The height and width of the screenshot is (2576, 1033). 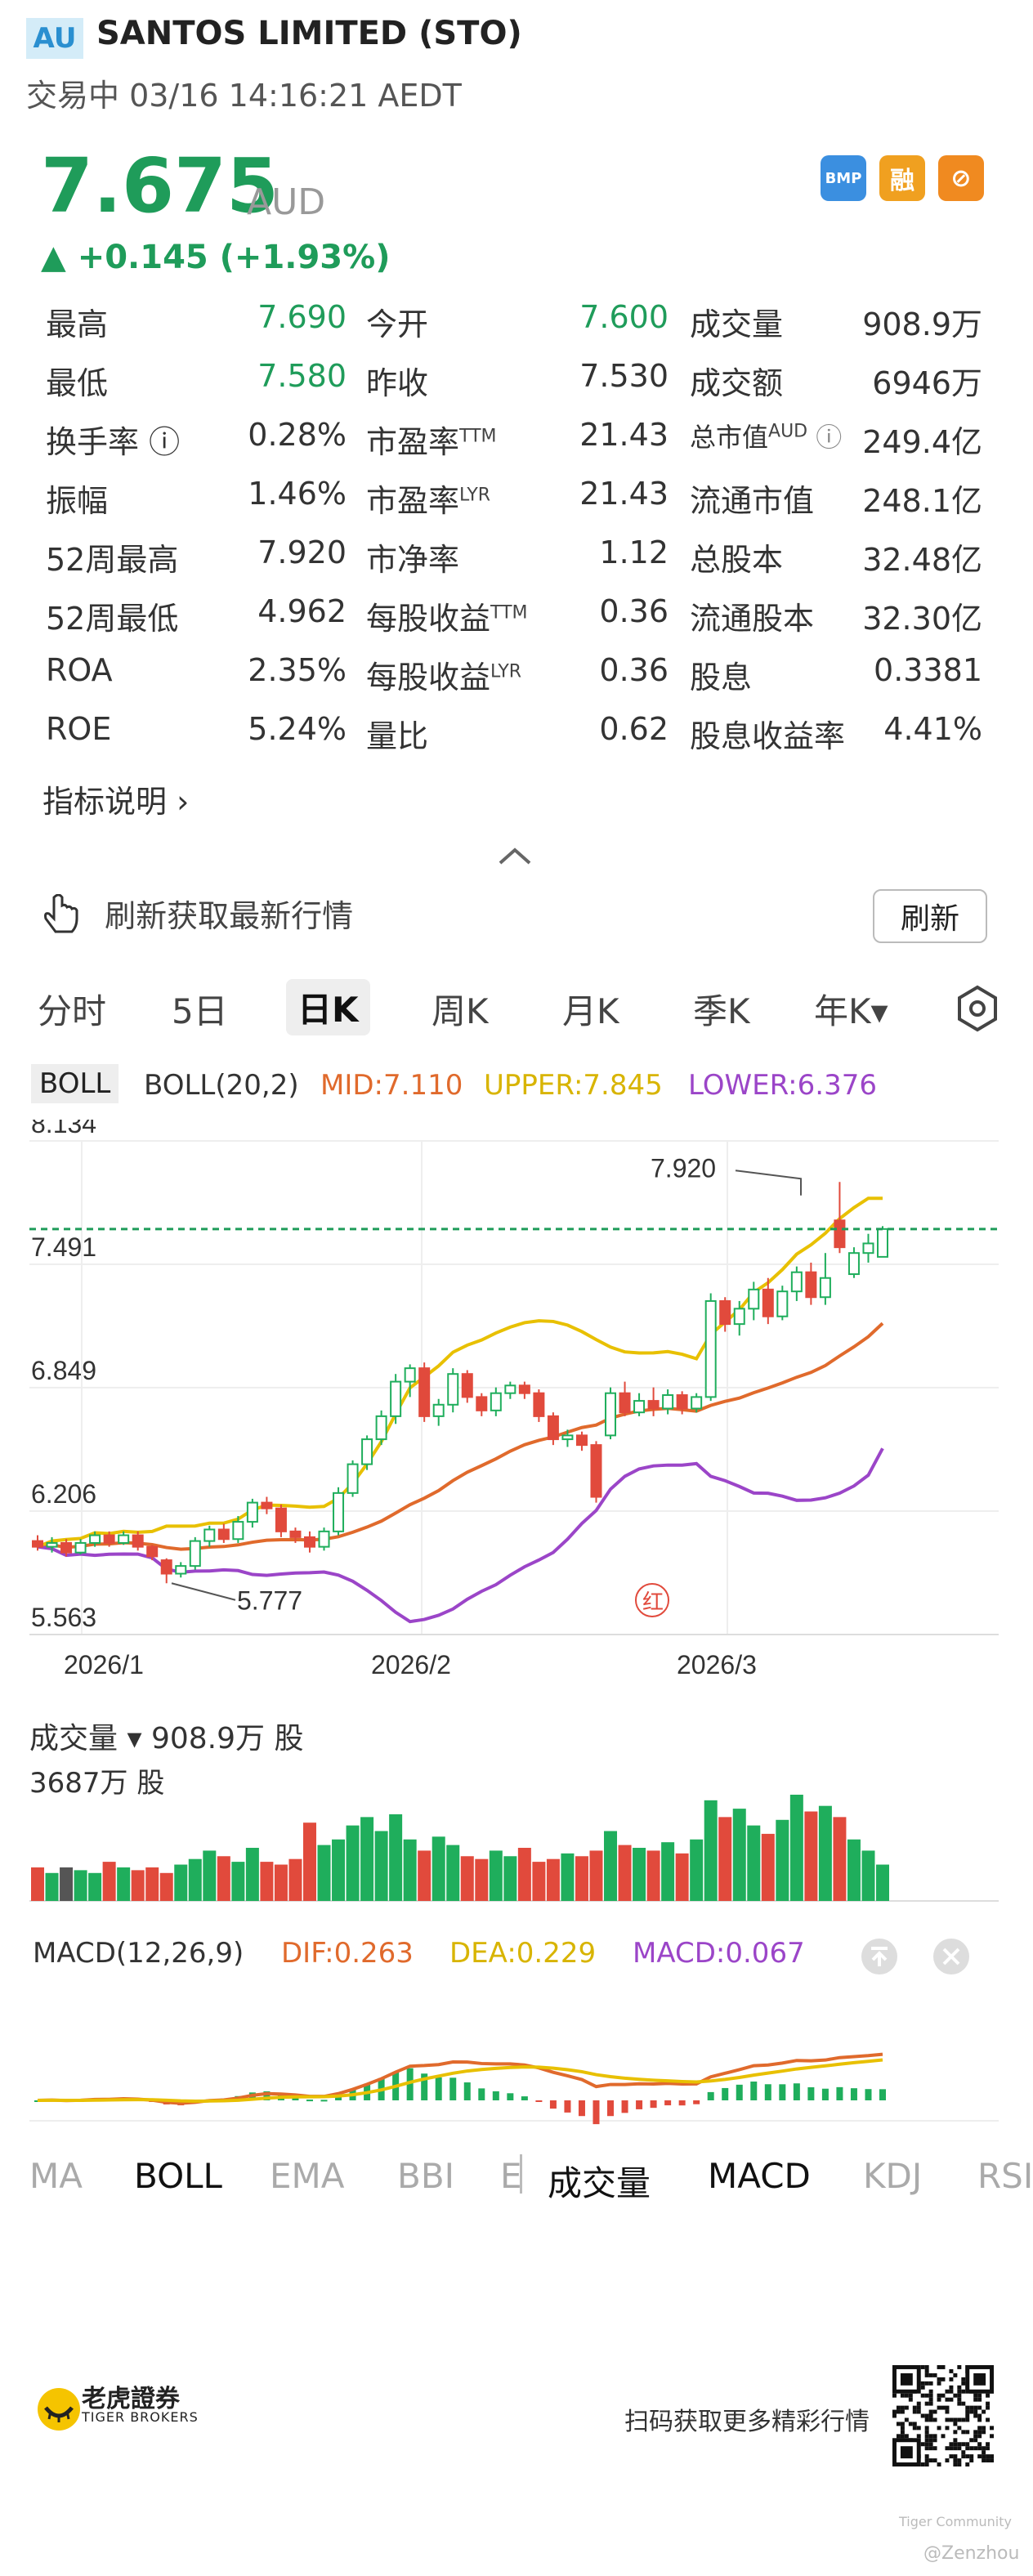 What do you see at coordinates (460, 1011) in the screenshot?
I see `tab-weekly: 周K` at bounding box center [460, 1011].